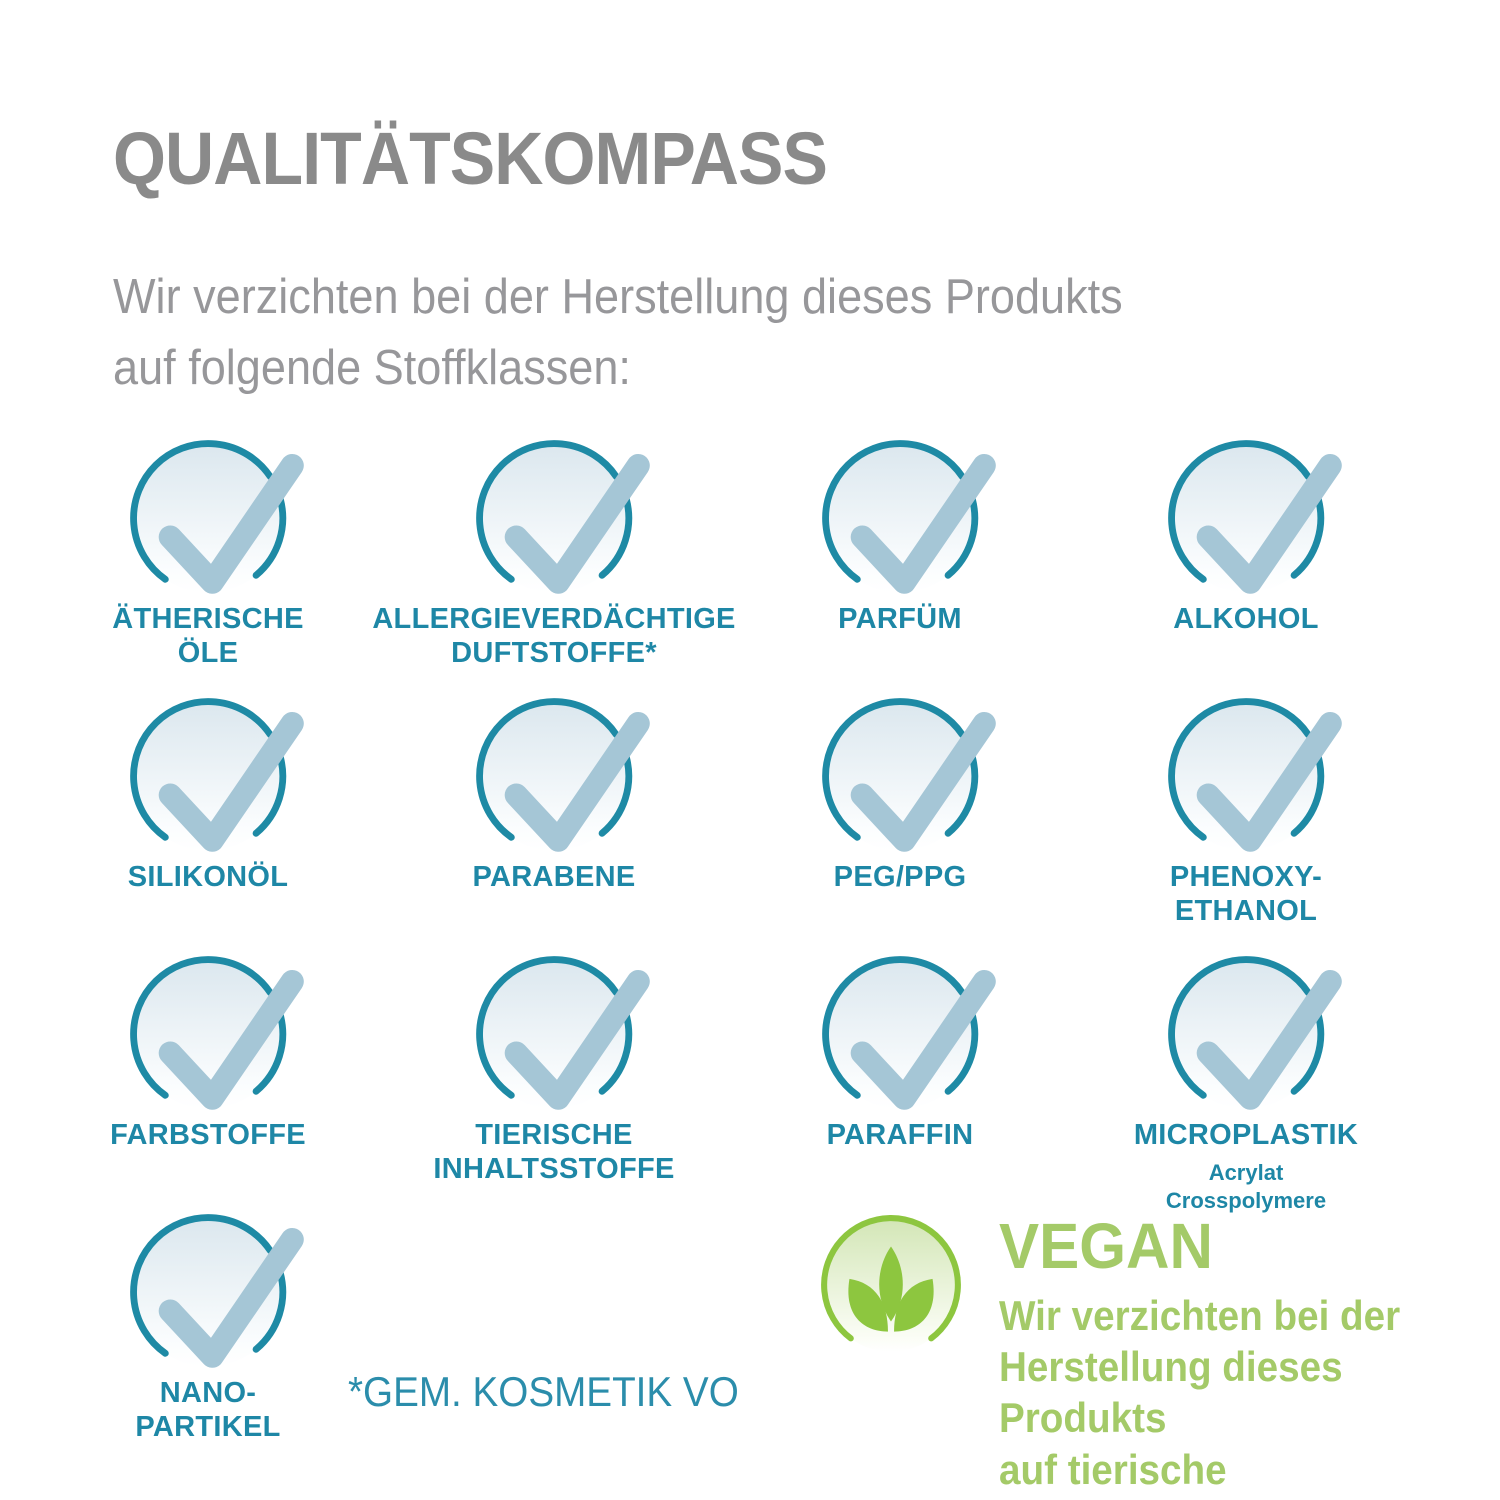 Image resolution: width=1500 pixels, height=1500 pixels. Describe the element at coordinates (554, 877) in the screenshot. I see `ingredient-label: PARABENE` at that location.